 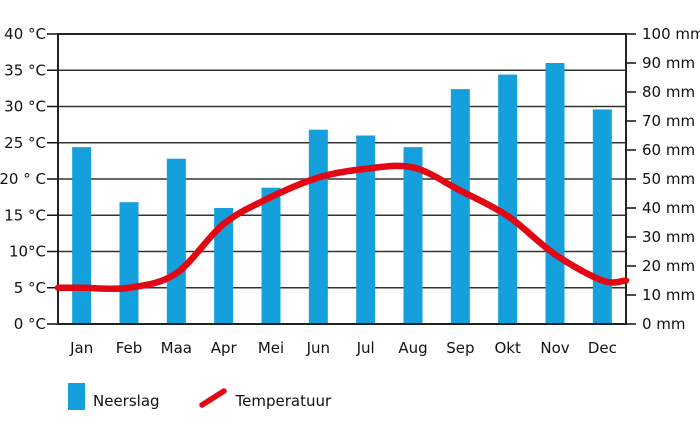 I want to click on legend: Neerslag Temperatuur, so click(x=199, y=395).